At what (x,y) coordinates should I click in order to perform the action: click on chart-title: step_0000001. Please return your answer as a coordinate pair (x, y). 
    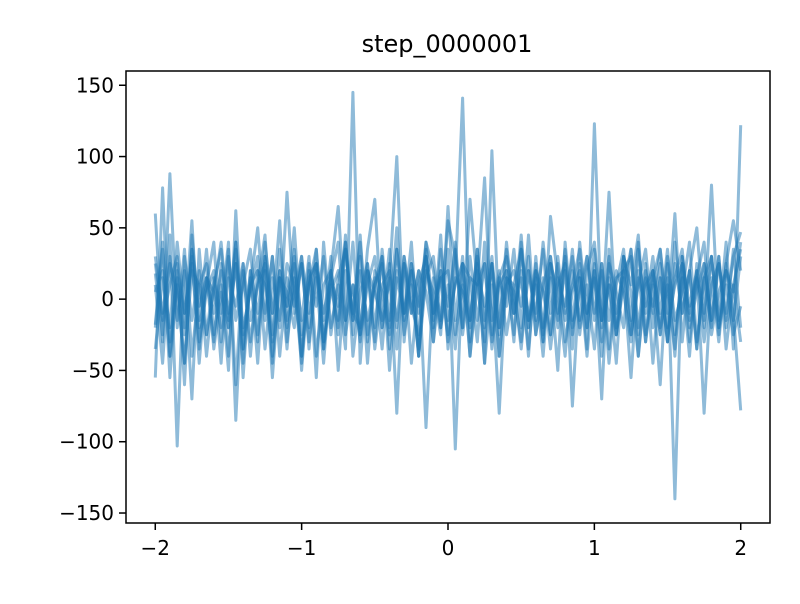
    Looking at the image, I should click on (447, 44).